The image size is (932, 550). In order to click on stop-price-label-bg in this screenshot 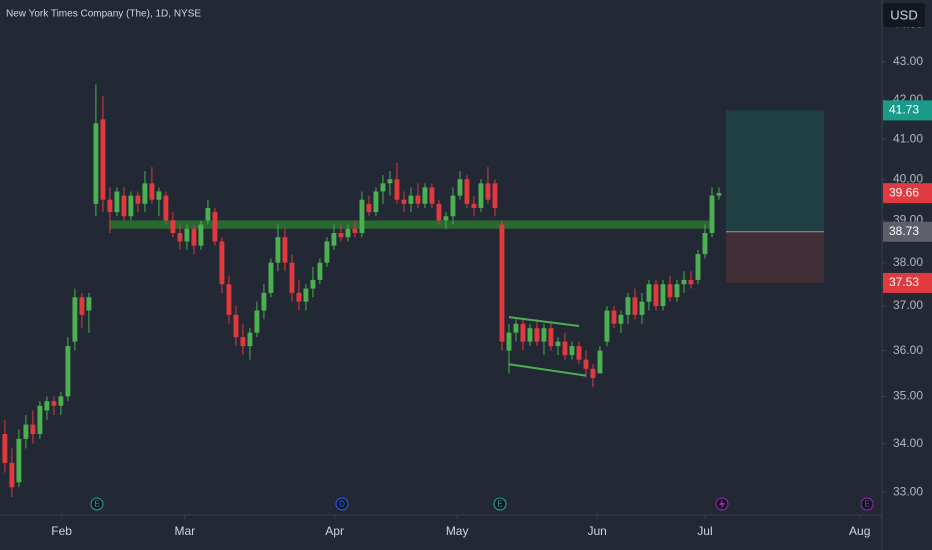, I will do `click(907, 282)`.